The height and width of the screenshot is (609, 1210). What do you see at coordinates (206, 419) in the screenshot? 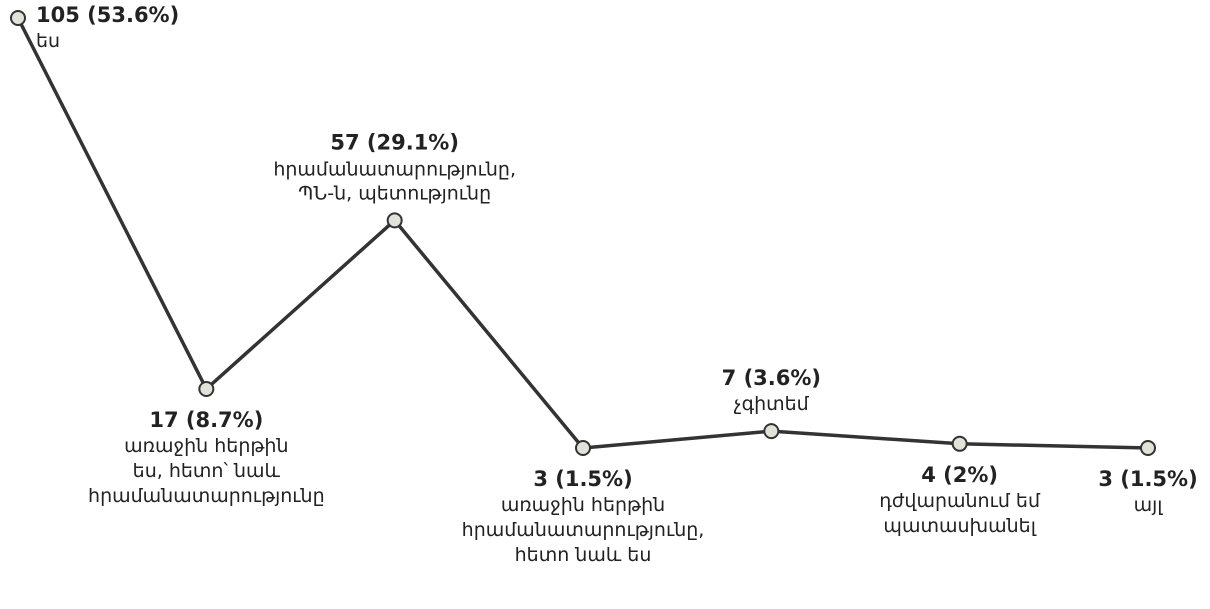
I see `value-label: 17 (8.7%)` at bounding box center [206, 419].